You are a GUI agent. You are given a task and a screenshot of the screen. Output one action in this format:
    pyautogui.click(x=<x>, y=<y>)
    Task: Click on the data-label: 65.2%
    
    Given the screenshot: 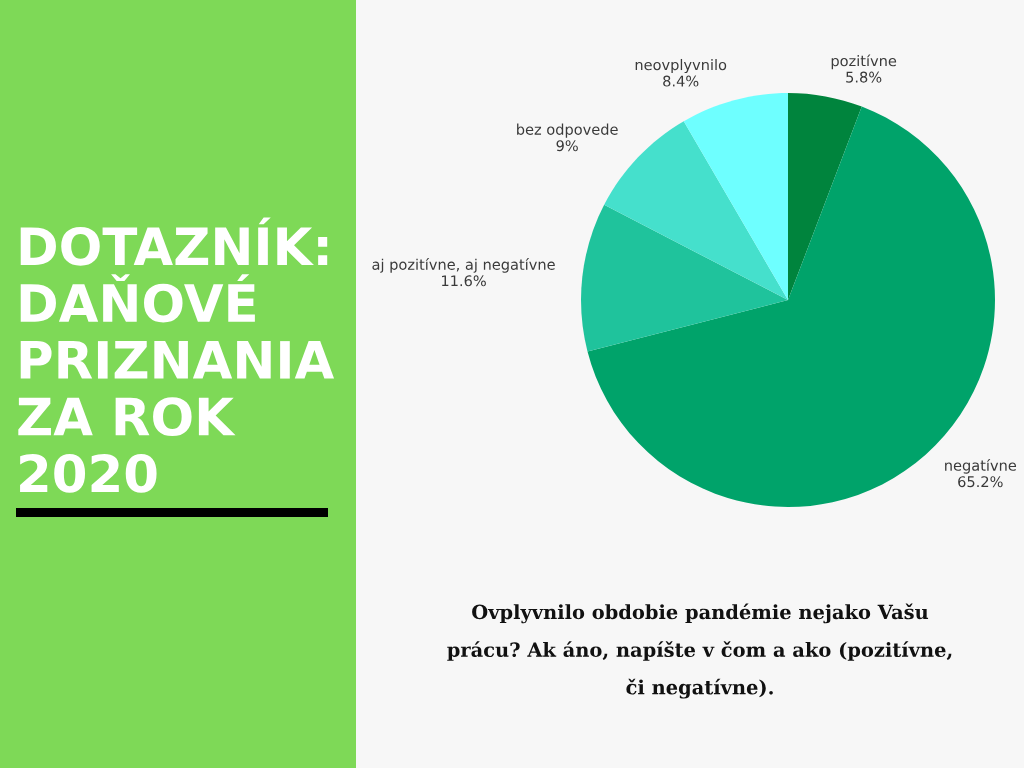 What is the action you would take?
    pyautogui.click(x=980, y=482)
    